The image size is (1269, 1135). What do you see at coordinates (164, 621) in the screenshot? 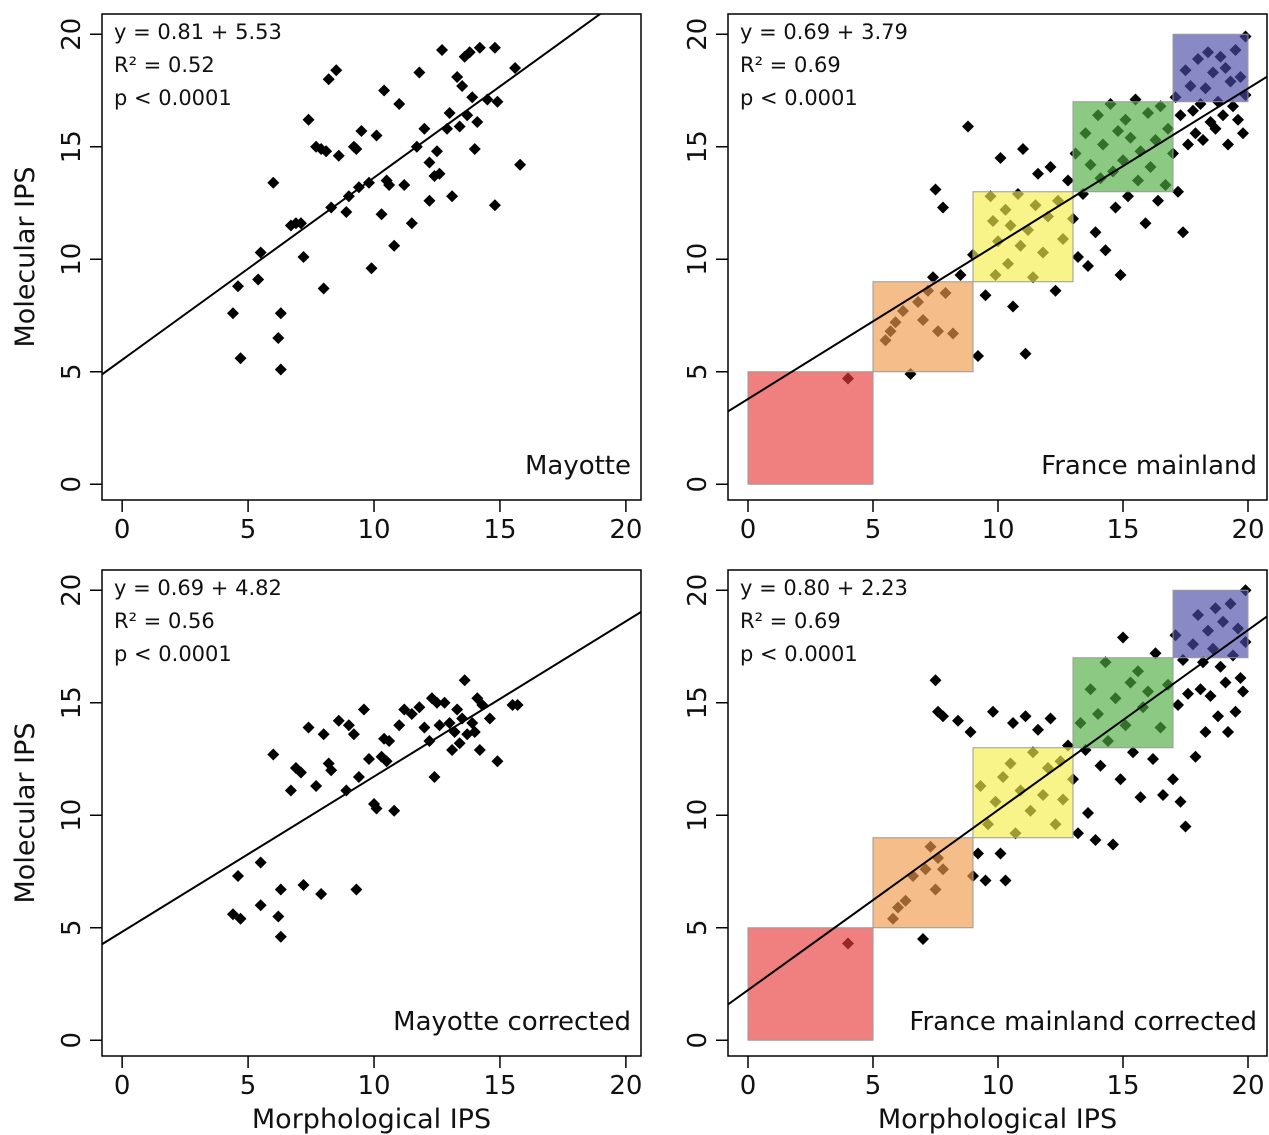
I see `annotation: R² = 0.56` at bounding box center [164, 621].